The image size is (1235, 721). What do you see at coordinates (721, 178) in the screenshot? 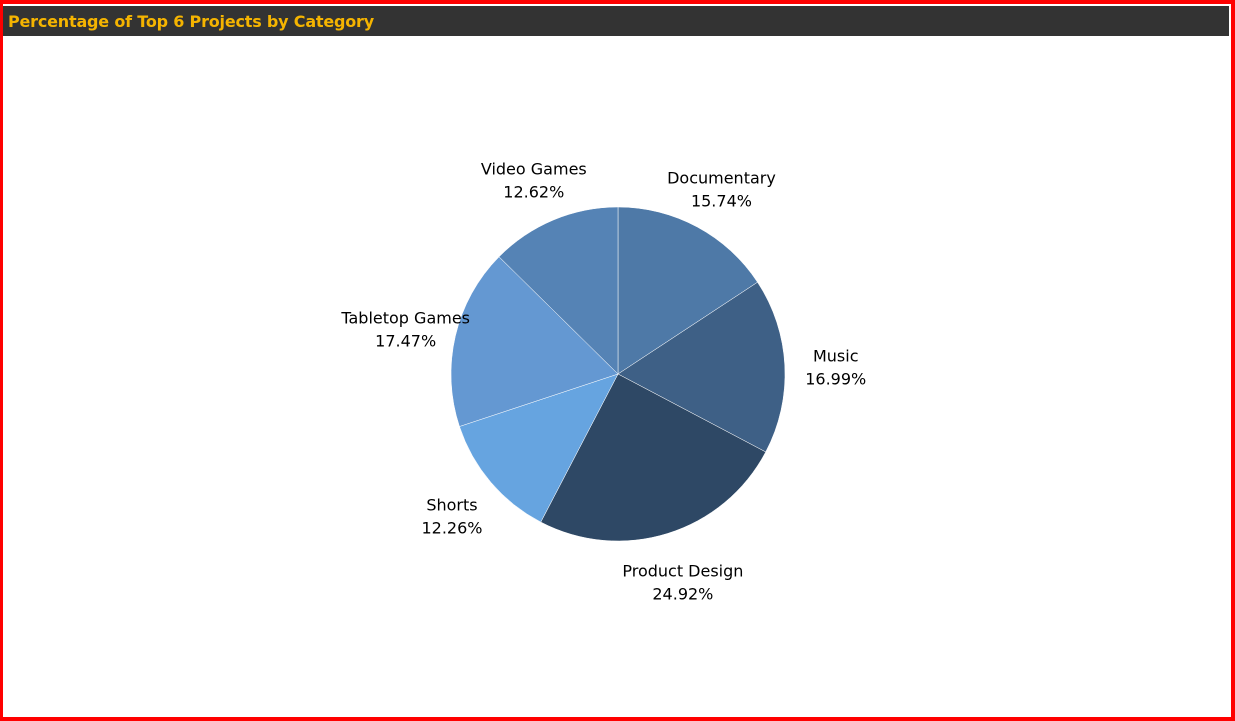
I see `slice-category-label: Documentary` at bounding box center [721, 178].